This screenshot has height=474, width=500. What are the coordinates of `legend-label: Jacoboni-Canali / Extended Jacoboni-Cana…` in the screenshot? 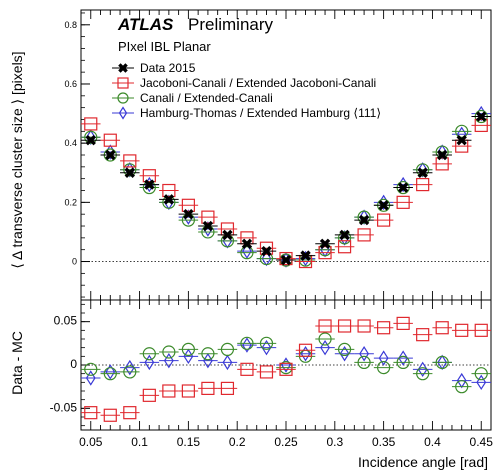 It's located at (258, 83).